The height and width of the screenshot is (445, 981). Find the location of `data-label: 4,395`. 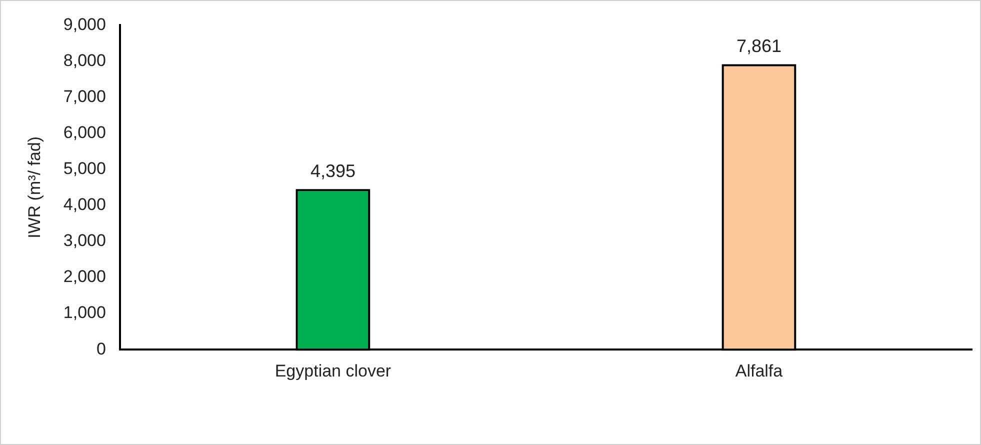

data-label: 4,395 is located at coordinates (333, 171).